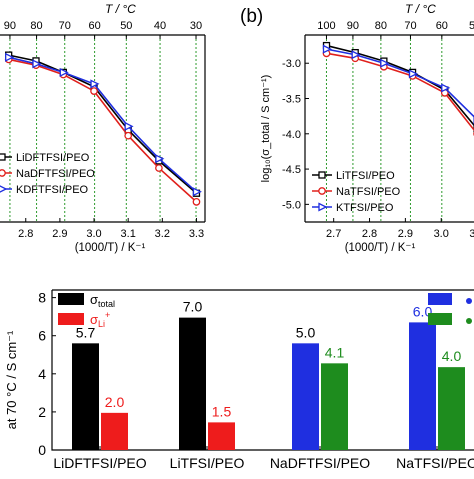  I want to click on bar-legend-label-1: σLi+, so click(100, 319).